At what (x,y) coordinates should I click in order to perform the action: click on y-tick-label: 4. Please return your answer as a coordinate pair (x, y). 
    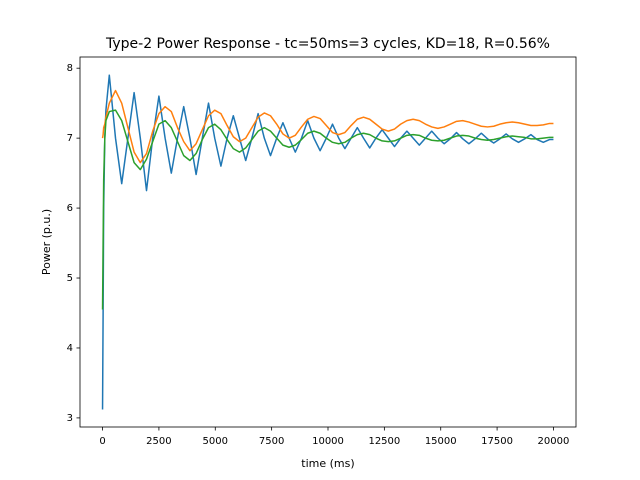
    Looking at the image, I should click on (70, 348).